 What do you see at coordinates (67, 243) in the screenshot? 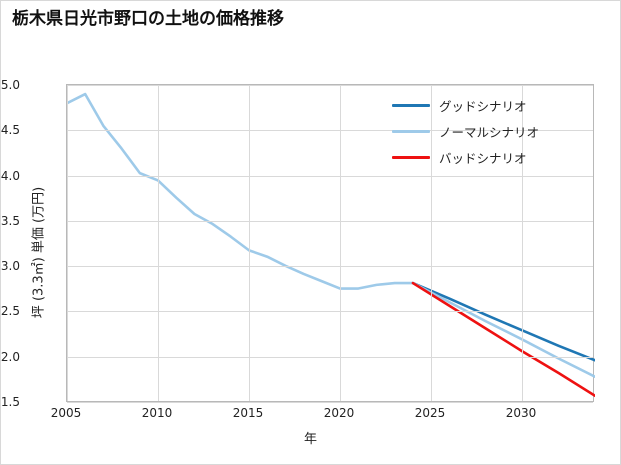
I see `gridline-x-2005` at bounding box center [67, 243].